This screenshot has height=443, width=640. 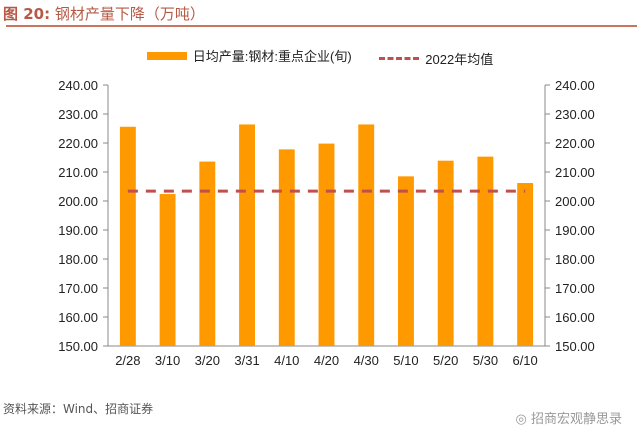 What do you see at coordinates (321, 26) in the screenshot?
I see `title-rule` at bounding box center [321, 26].